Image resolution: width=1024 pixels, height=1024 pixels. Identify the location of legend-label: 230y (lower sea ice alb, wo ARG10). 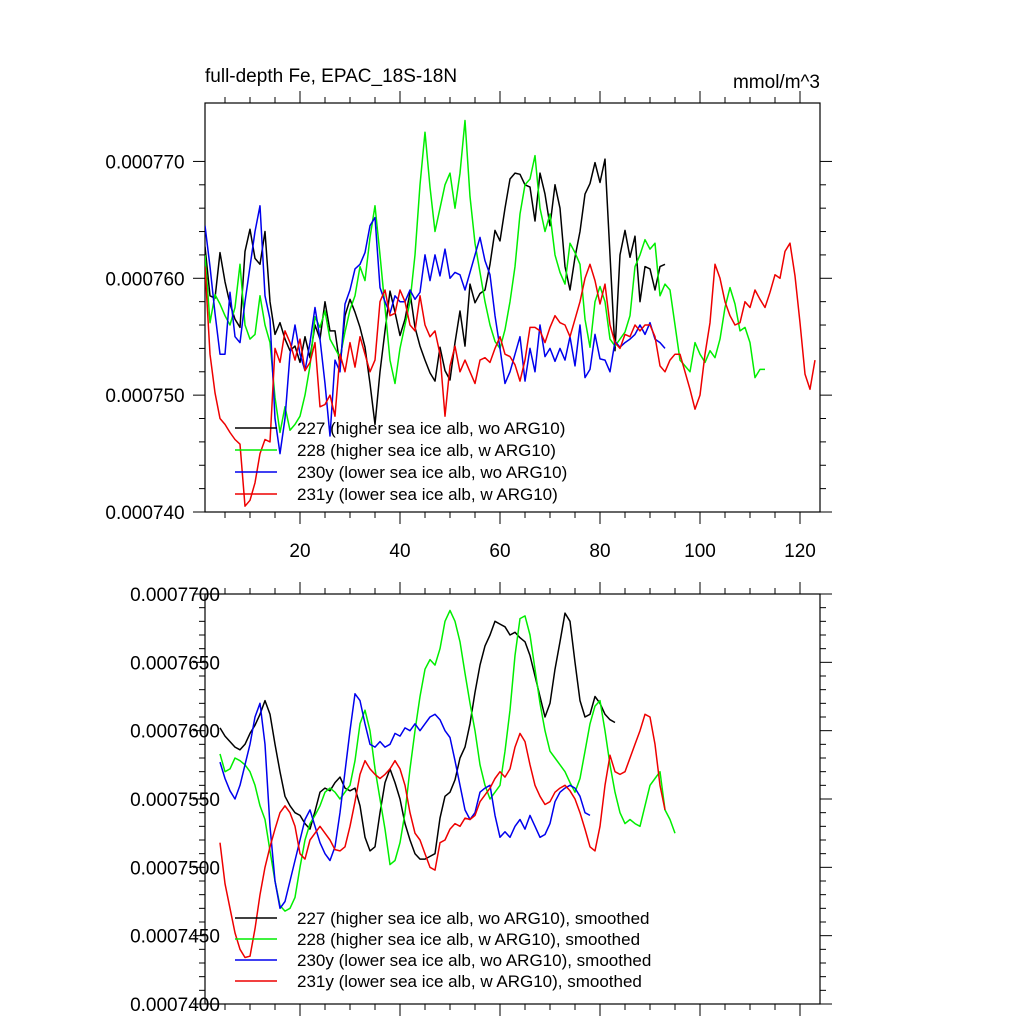
(432, 472).